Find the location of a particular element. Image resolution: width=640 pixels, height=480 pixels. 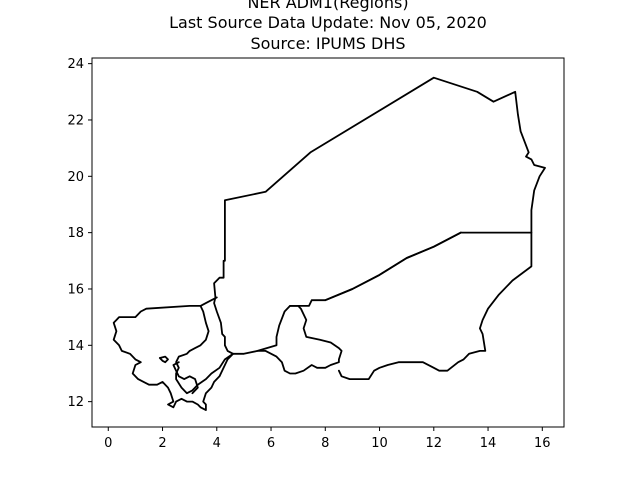

title-line-2: Last Source Data Update: Nov 05, 2020 is located at coordinates (328, 22).